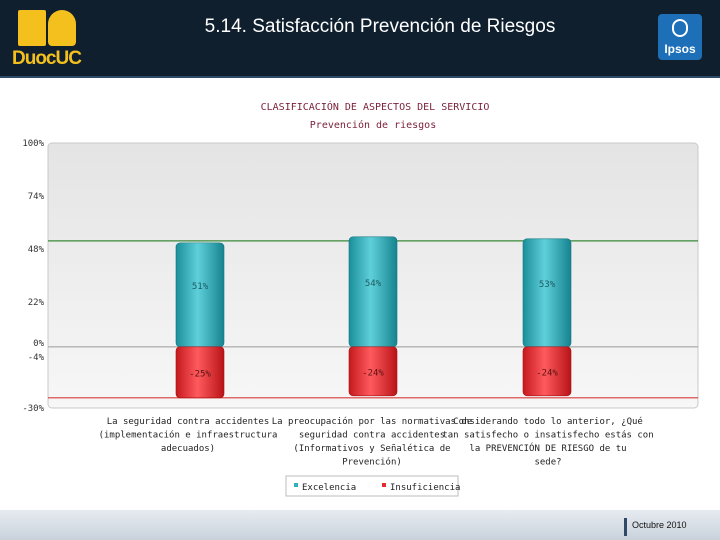  Describe the element at coordinates (38, 344) in the screenshot. I see `y-tick-label: 0%` at that location.